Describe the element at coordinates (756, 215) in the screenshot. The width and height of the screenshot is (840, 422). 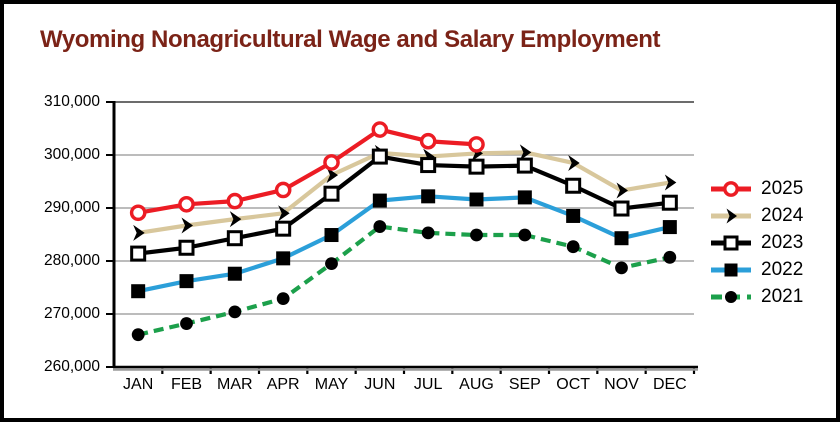
I see `legend-item-2024: 2024` at that location.